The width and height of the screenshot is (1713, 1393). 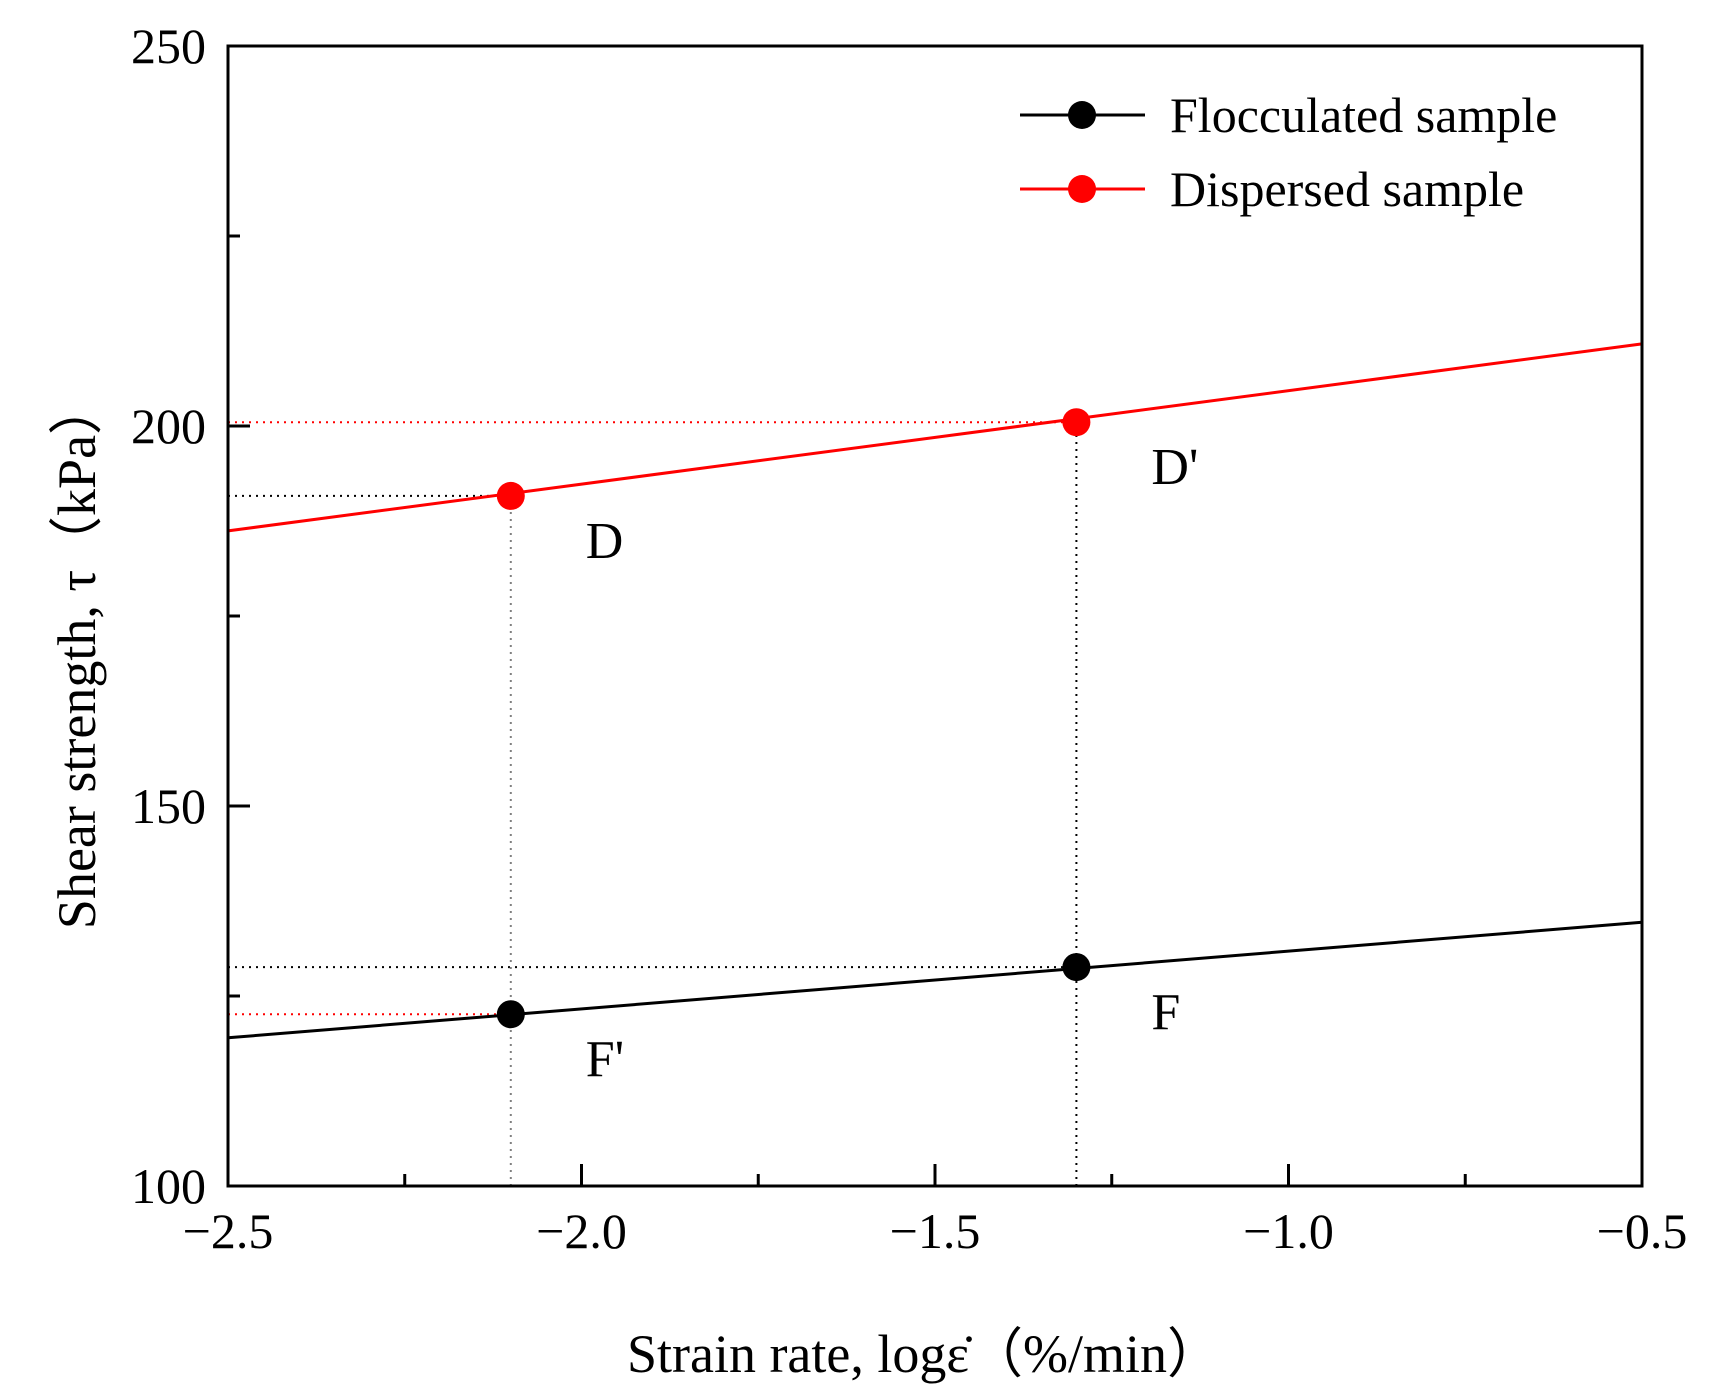 I want to click on legend: Flocculated sample Dispersed sample, so click(x=1288, y=152).